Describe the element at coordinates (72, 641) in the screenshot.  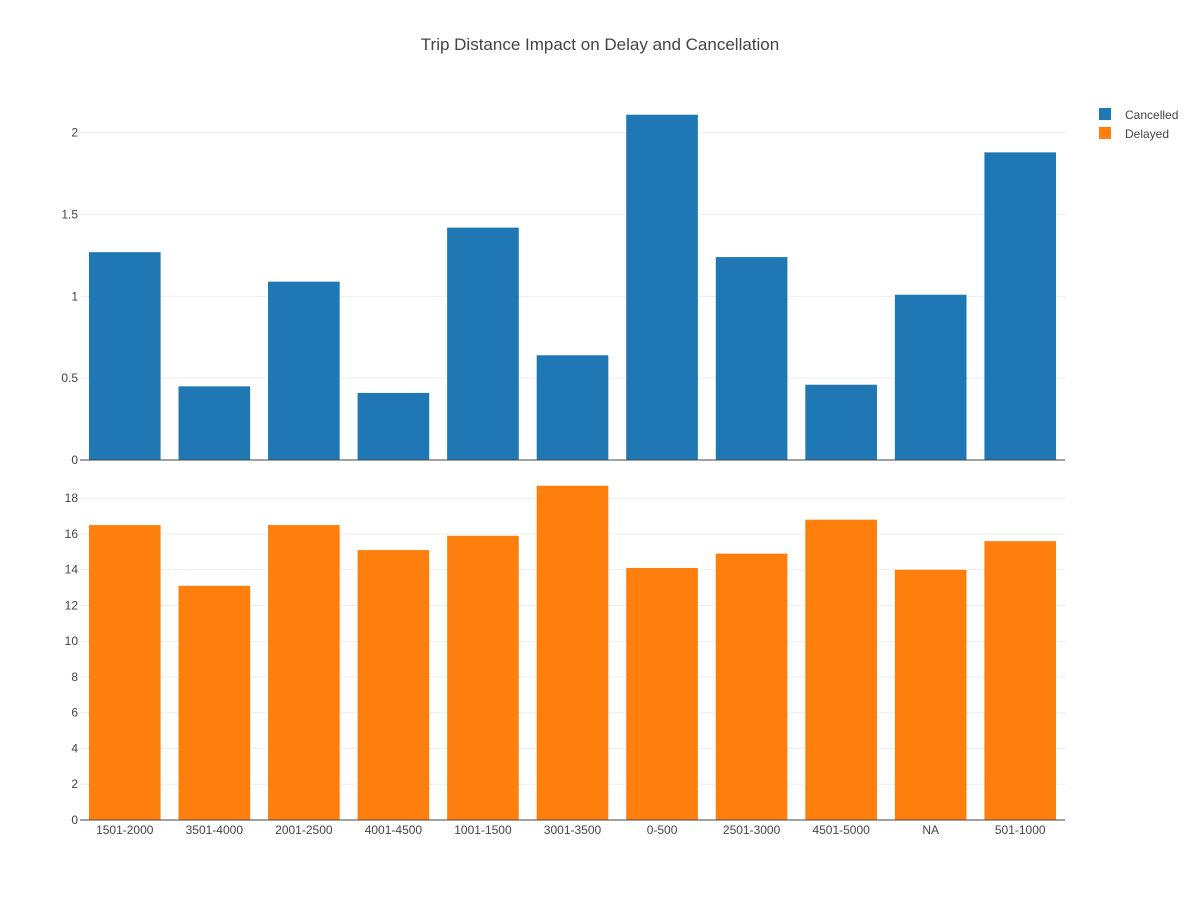
I see `y-tick-label: 10` at that location.